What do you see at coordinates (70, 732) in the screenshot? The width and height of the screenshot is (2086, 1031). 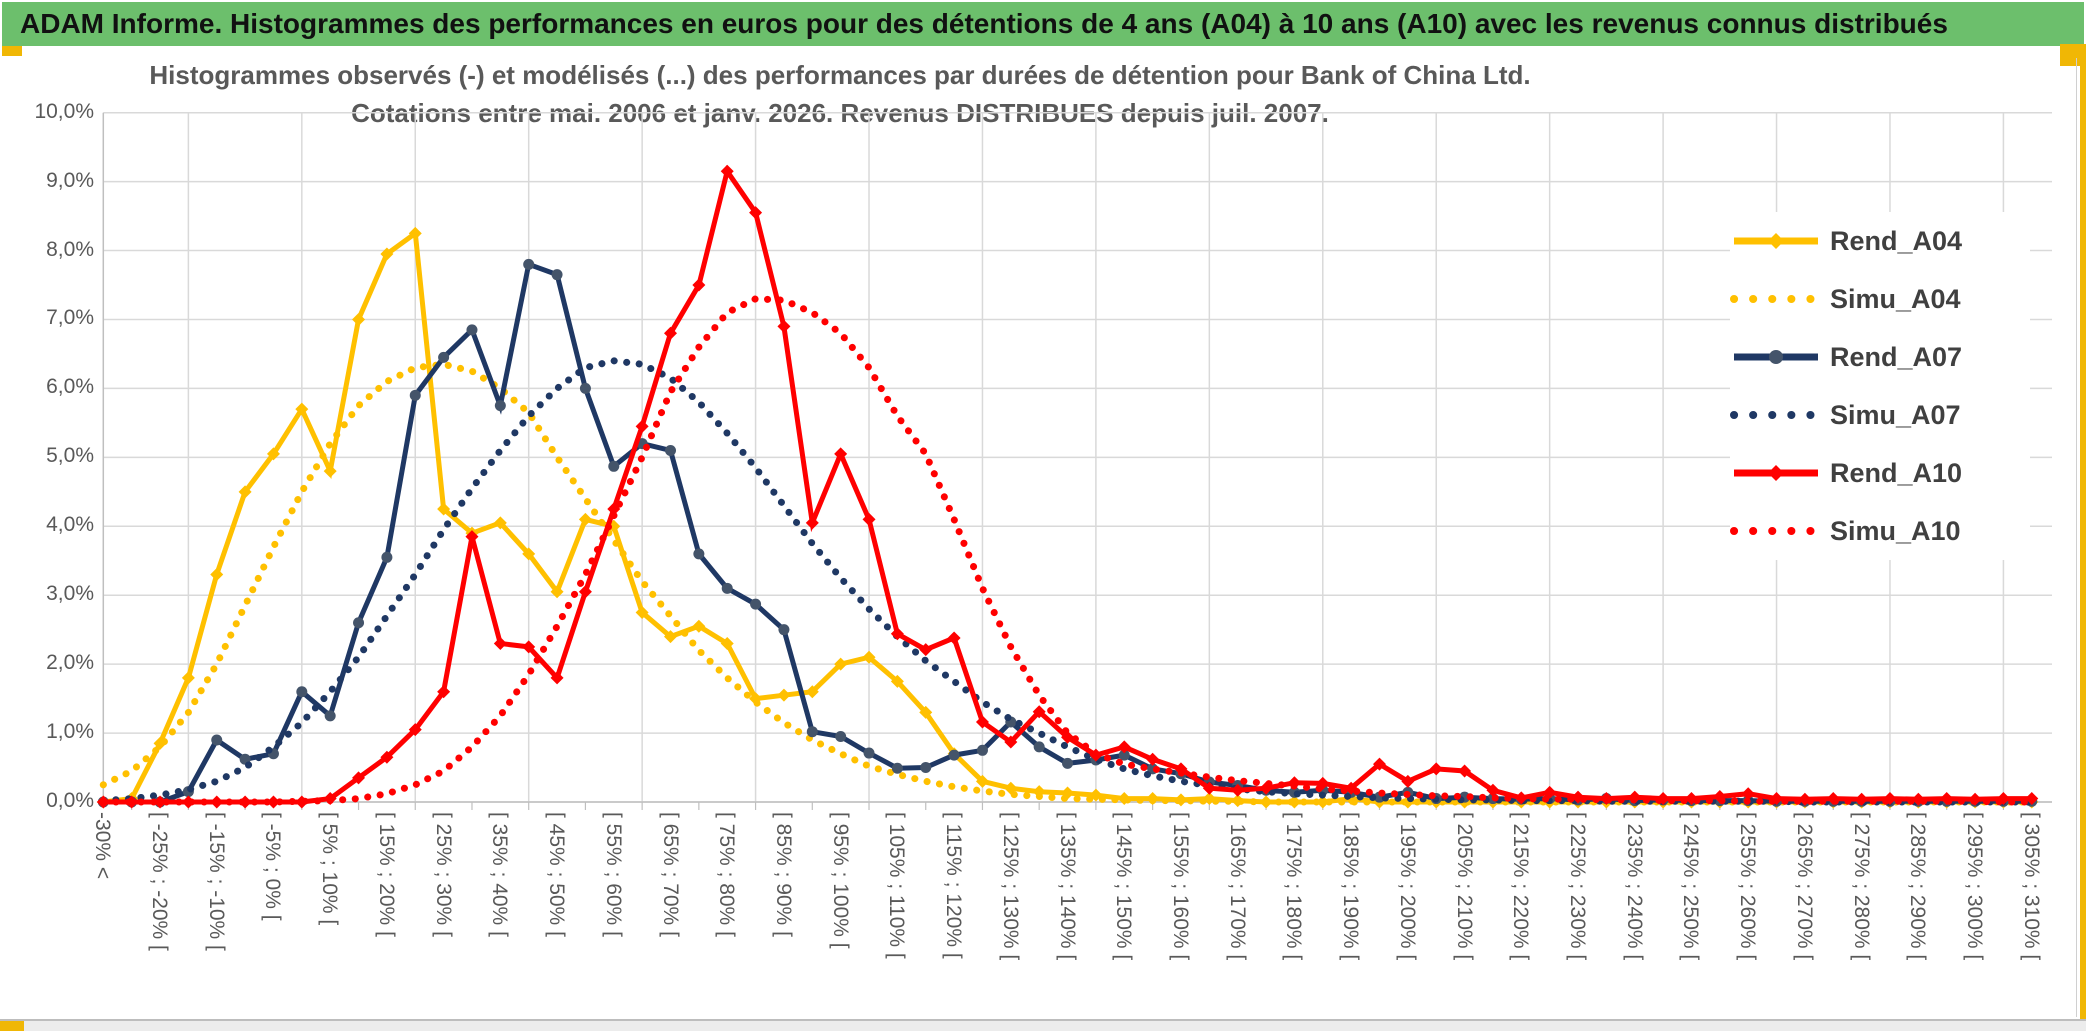 I see `y-axis-label: 1,0%` at bounding box center [70, 732].